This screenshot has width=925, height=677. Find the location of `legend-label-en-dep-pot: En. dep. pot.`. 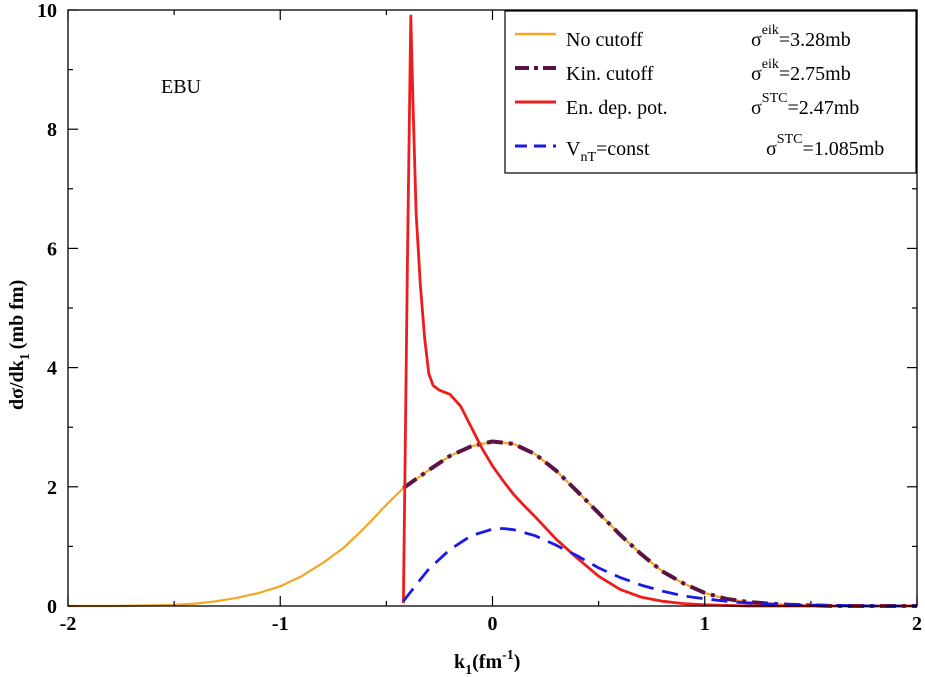

legend-label-en-dep-pot: En. dep. pot. is located at coordinates (617, 108).